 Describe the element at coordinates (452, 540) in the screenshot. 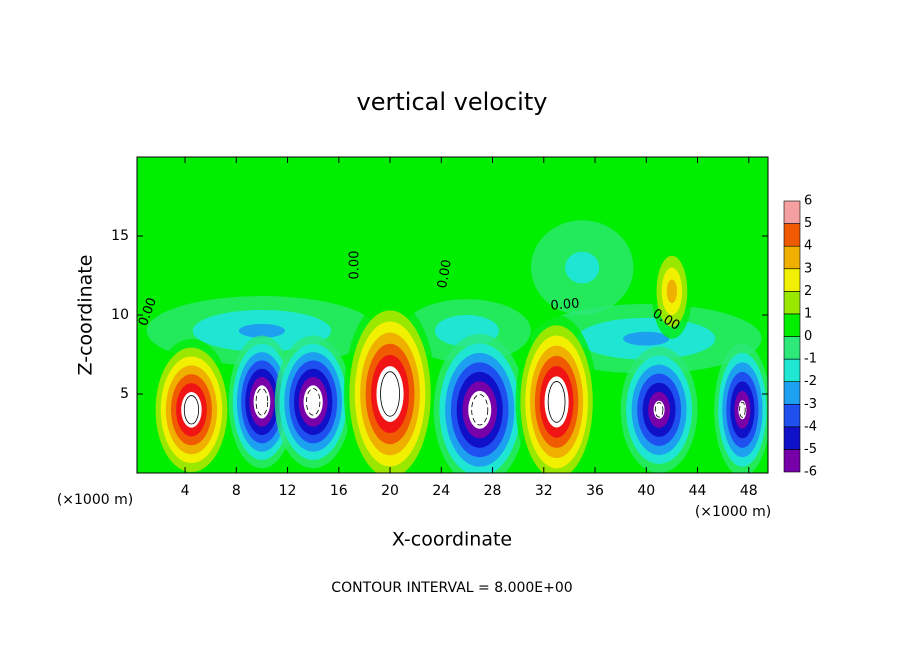

I see `x-axis-label: X-coordinate` at that location.